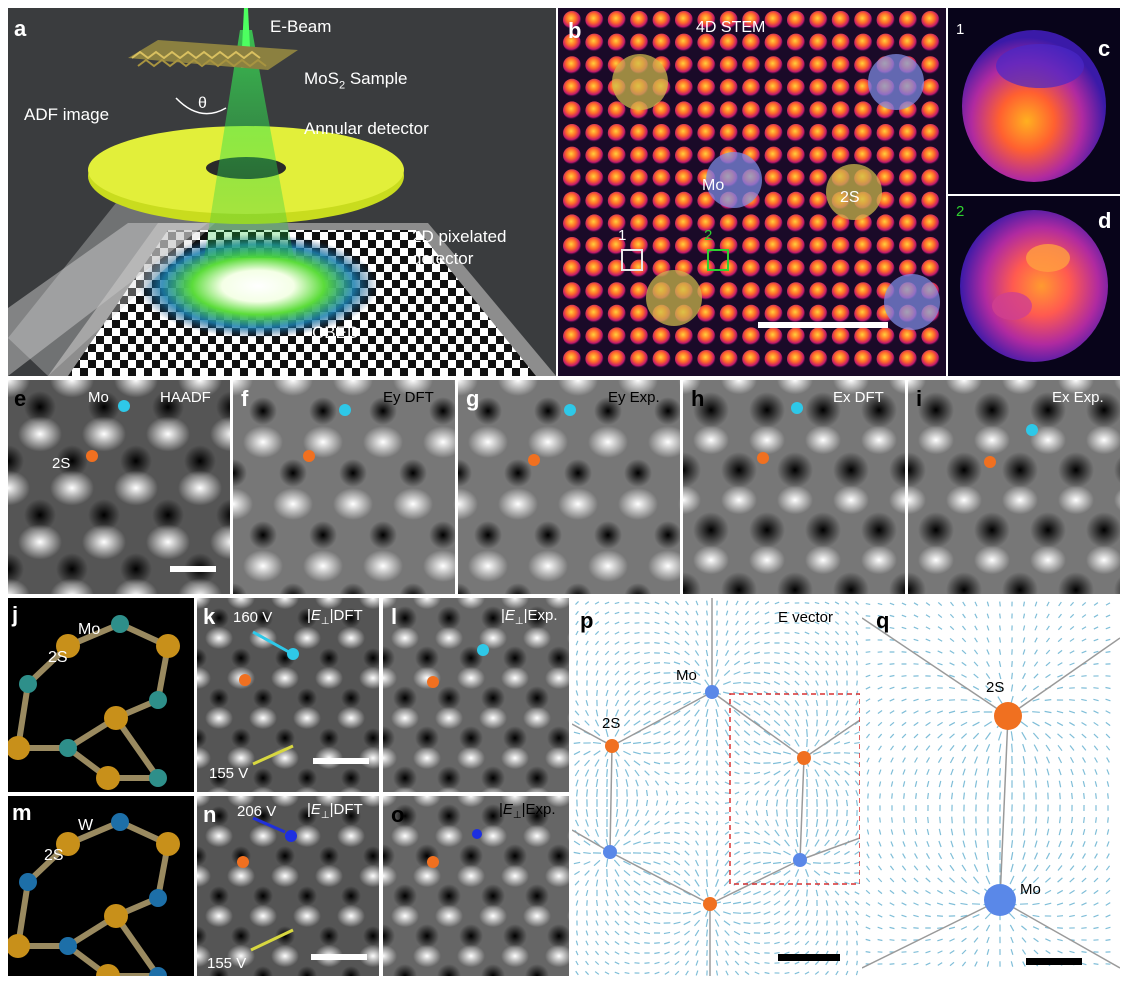 This screenshot has width=1128, height=982. I want to click on haadf-image, so click(119, 487).